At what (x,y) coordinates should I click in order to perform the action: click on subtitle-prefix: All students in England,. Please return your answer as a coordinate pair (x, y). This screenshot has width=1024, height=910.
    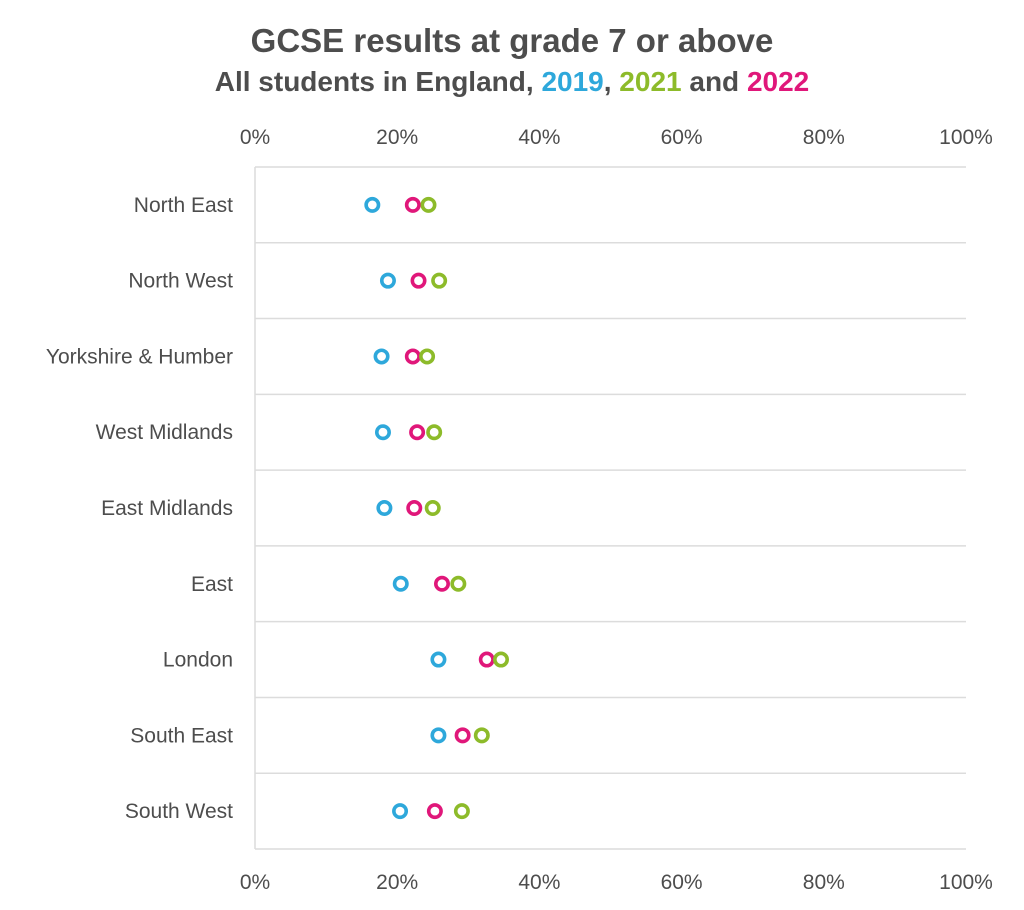
    Looking at the image, I should click on (378, 81).